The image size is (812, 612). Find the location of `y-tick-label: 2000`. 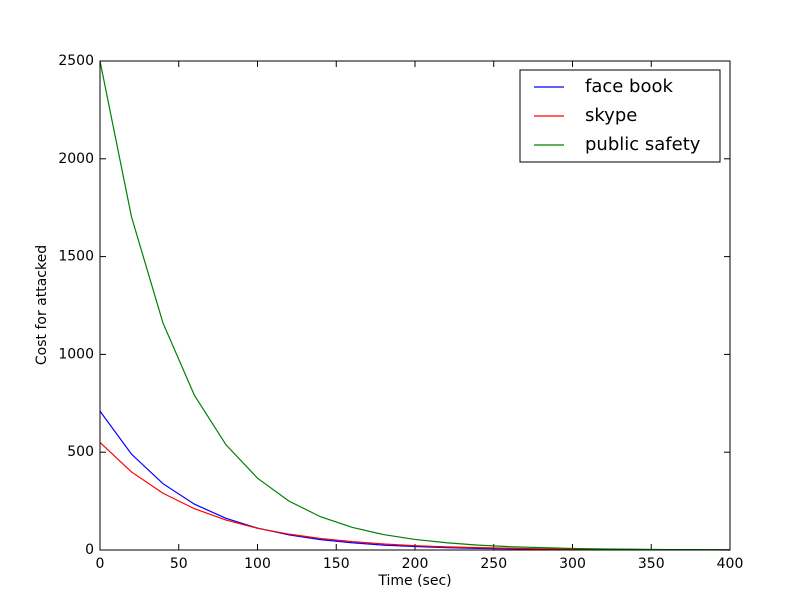

y-tick-label: 2000 is located at coordinates (76, 159).